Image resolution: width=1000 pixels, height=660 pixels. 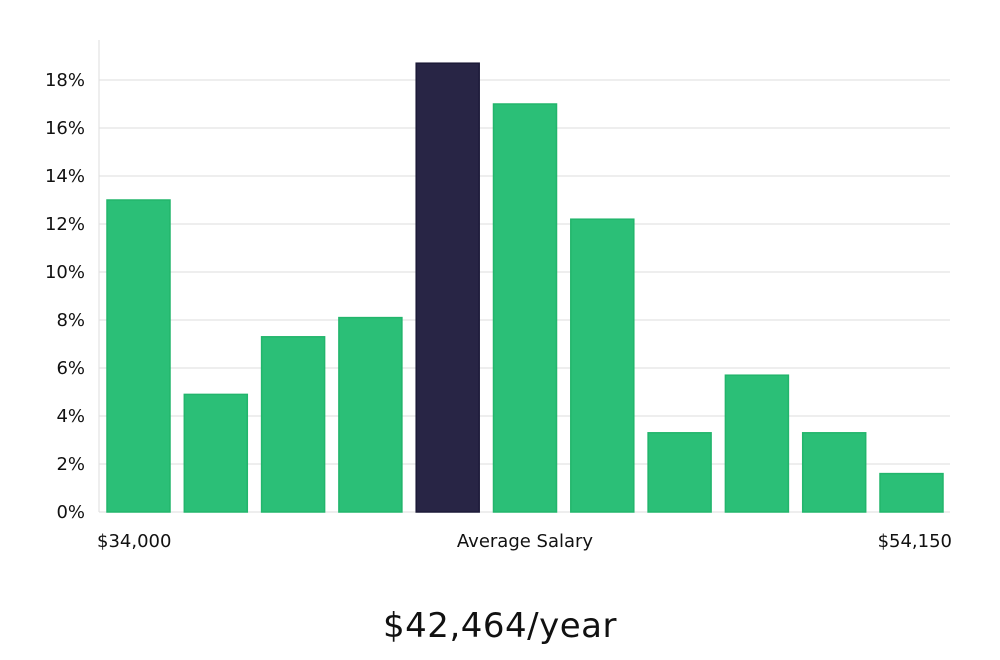 I want to click on y-tick-label: 16%, so click(x=65, y=128).